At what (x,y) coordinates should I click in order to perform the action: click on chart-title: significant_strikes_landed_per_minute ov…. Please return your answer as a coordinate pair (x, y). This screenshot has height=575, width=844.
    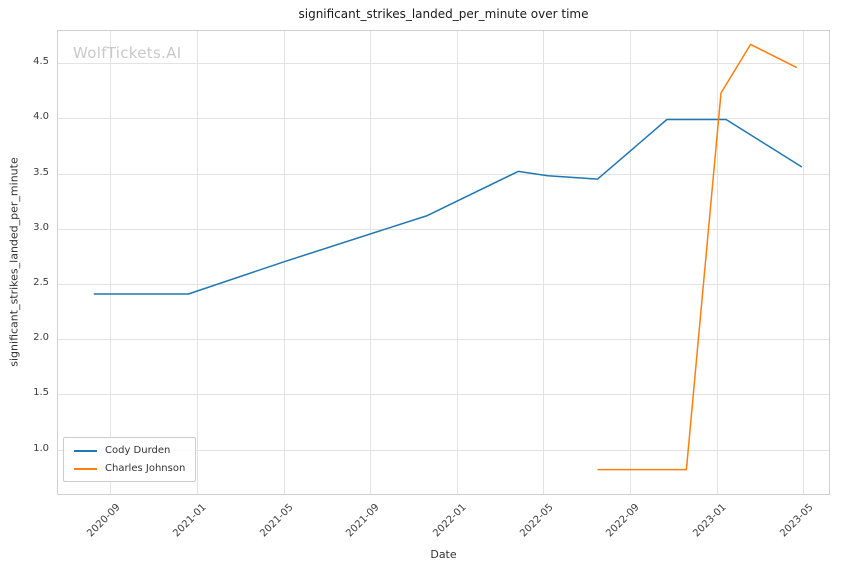
    Looking at the image, I should click on (443, 14).